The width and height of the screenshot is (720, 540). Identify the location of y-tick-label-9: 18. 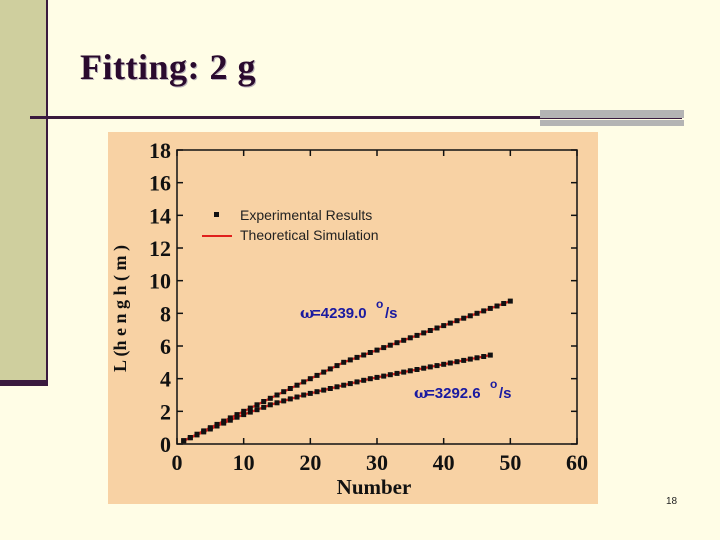
(160, 150).